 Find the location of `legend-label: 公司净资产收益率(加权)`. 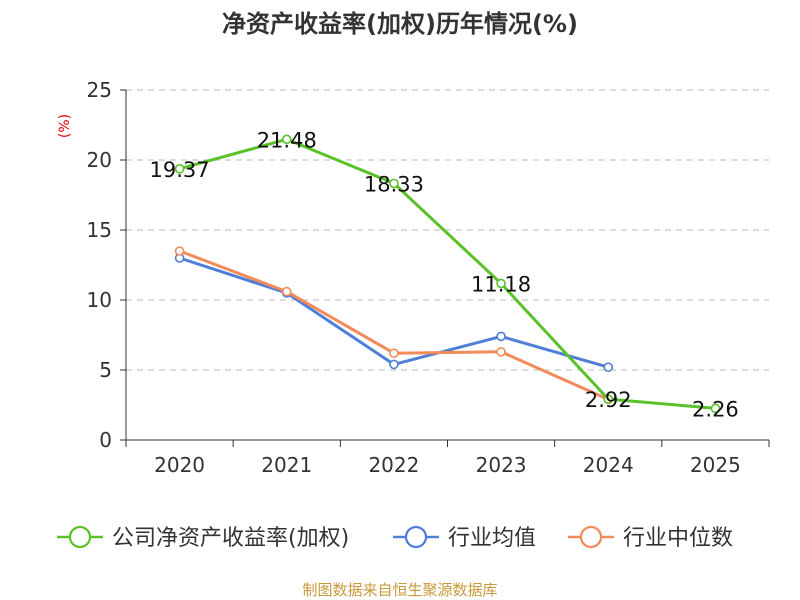

legend-label: 公司净资产收益率(加权) is located at coordinates (230, 538).